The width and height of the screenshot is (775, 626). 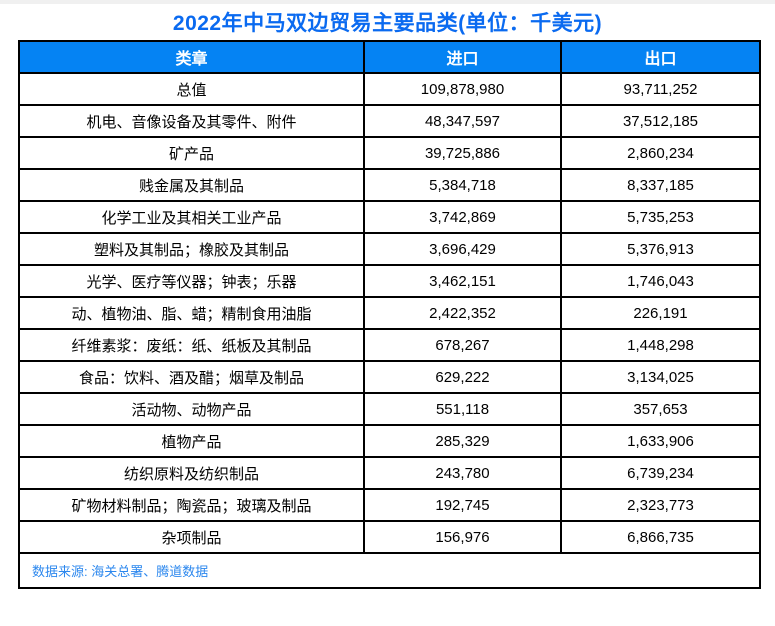 I want to click on category-cell: 总值, so click(x=191, y=89).